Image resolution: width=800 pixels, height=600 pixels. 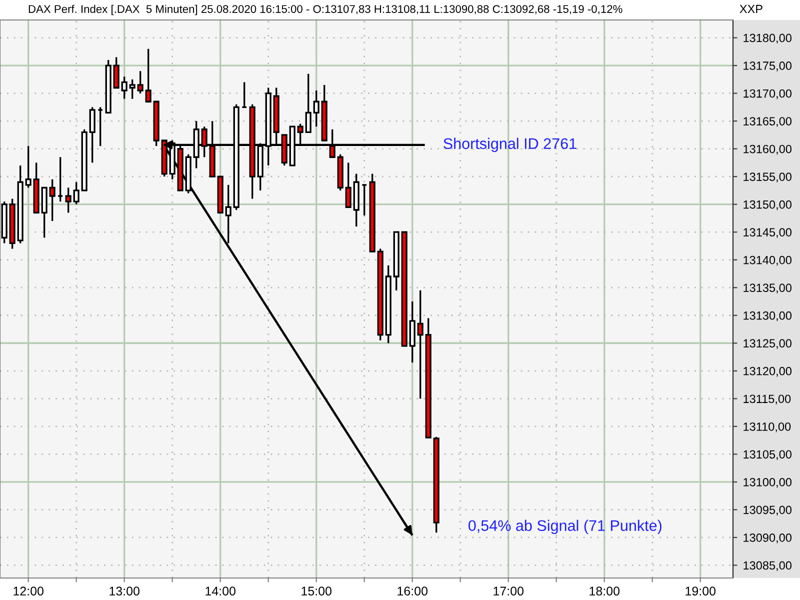 I want to click on x-tick-label: 17:00, so click(x=509, y=591).